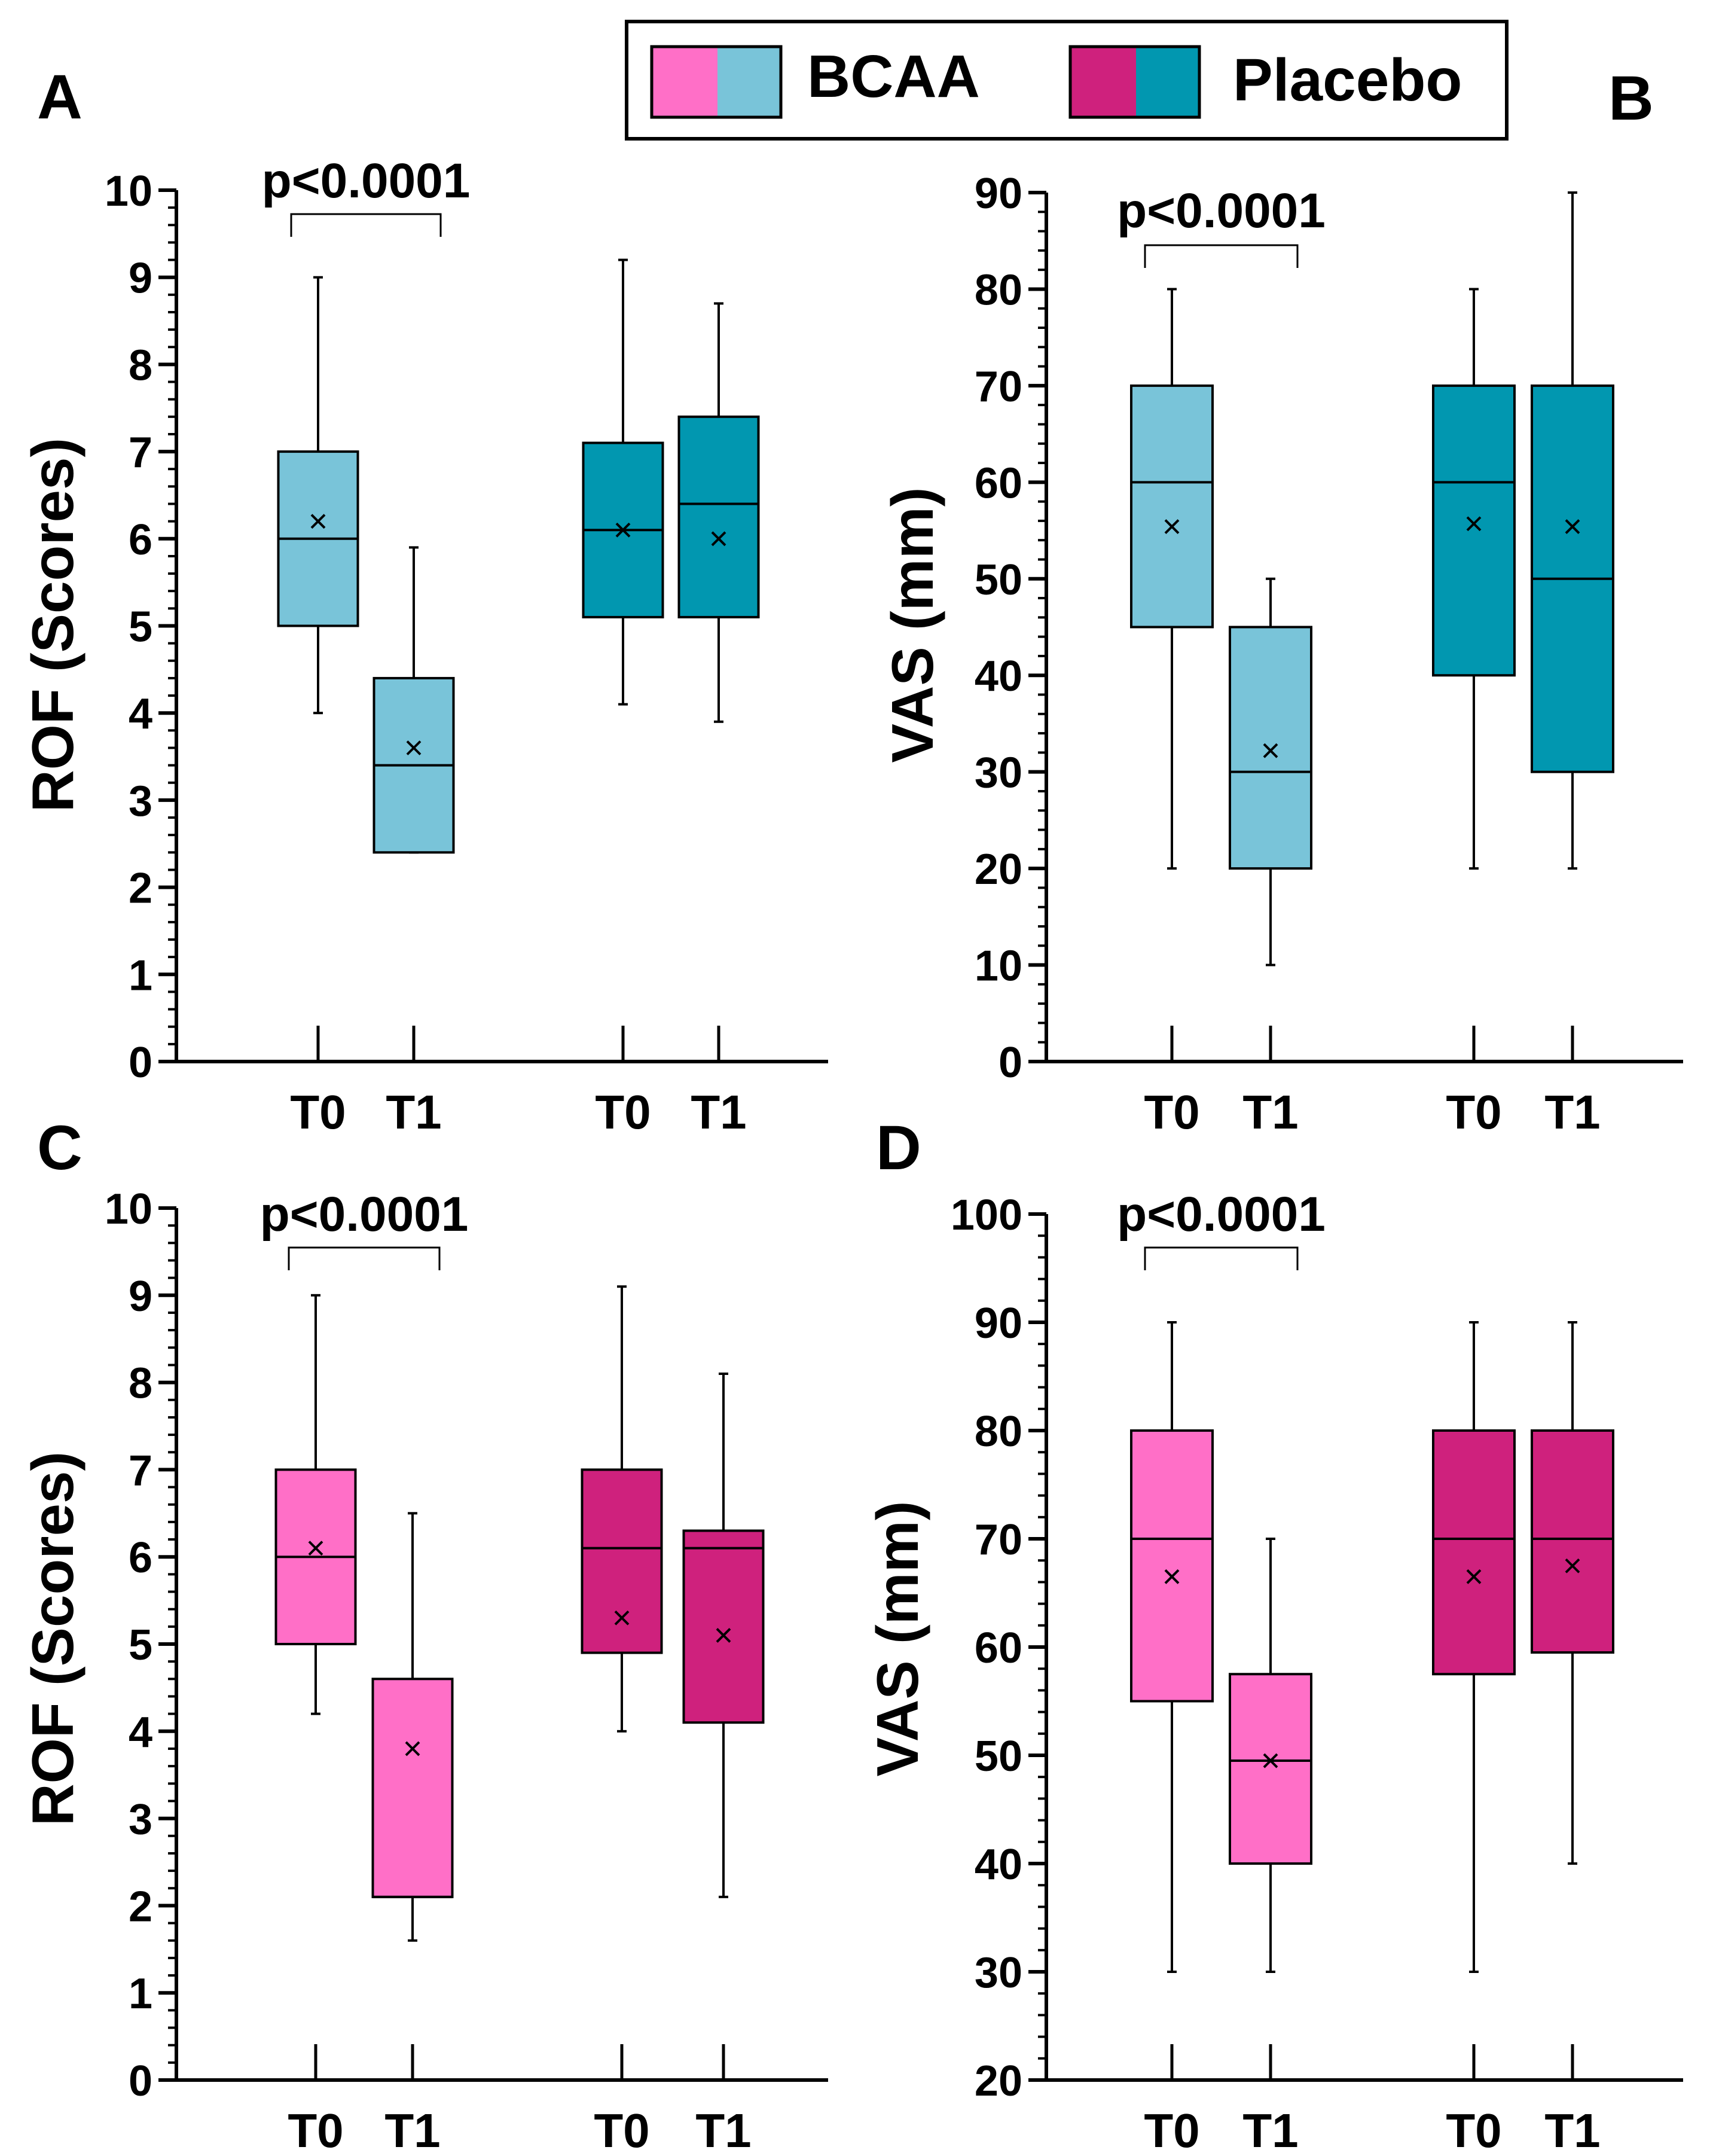 This screenshot has height=2156, width=1713. Describe the element at coordinates (998, 1973) in the screenshot. I see `panel-d-y-tick-label: 30` at that location.